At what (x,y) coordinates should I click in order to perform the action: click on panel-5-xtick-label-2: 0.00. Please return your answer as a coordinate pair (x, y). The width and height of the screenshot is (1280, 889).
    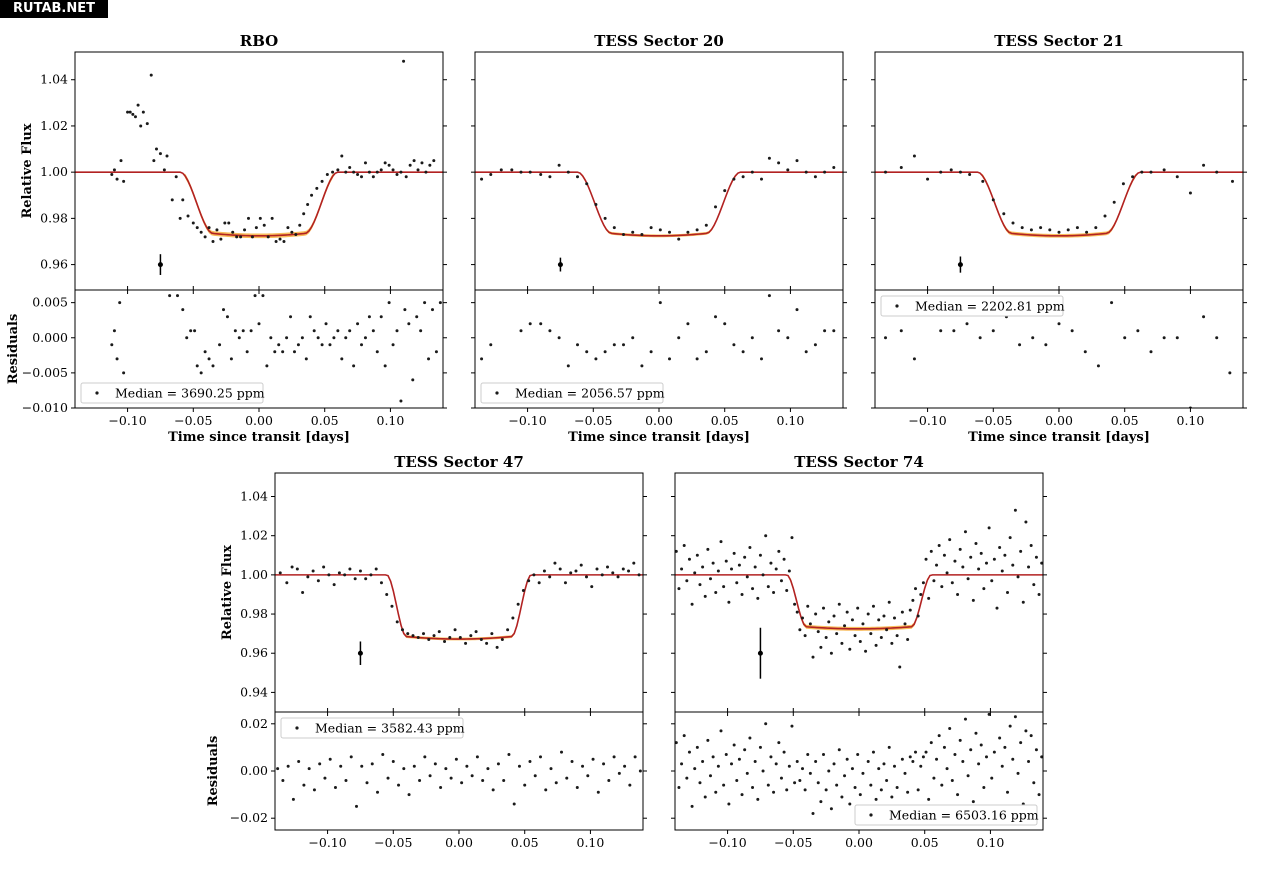
    Looking at the image, I should click on (859, 842).